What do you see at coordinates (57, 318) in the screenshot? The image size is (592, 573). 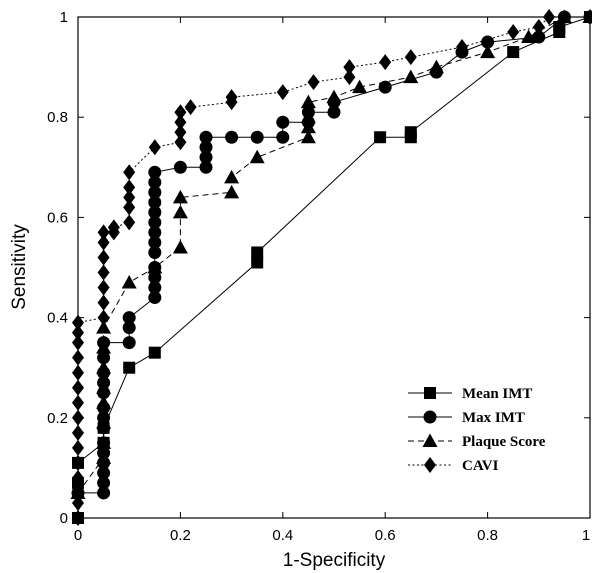 I see `y-tick-label: 0.4` at bounding box center [57, 318].